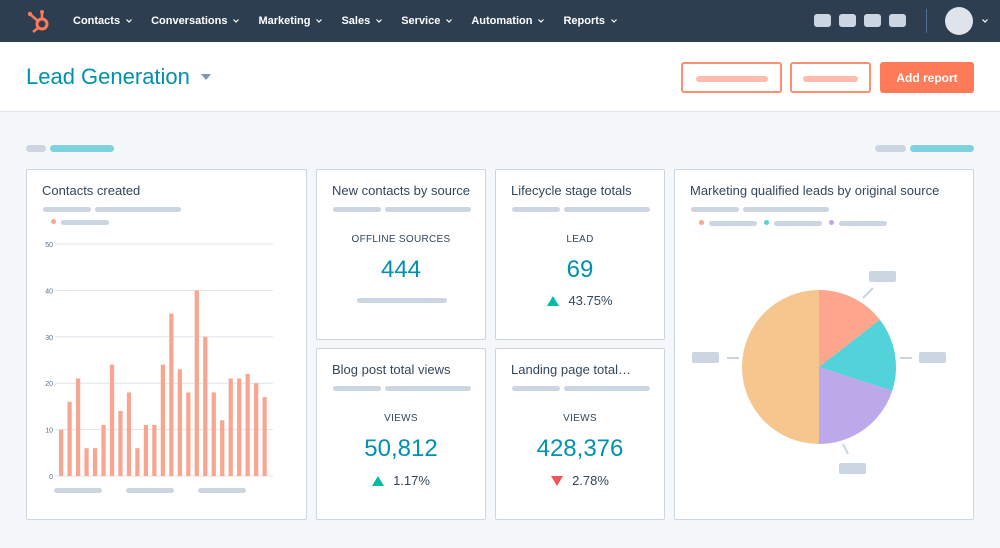 The width and height of the screenshot is (1000, 548). I want to click on page-title: Lead Generation, so click(108, 76).